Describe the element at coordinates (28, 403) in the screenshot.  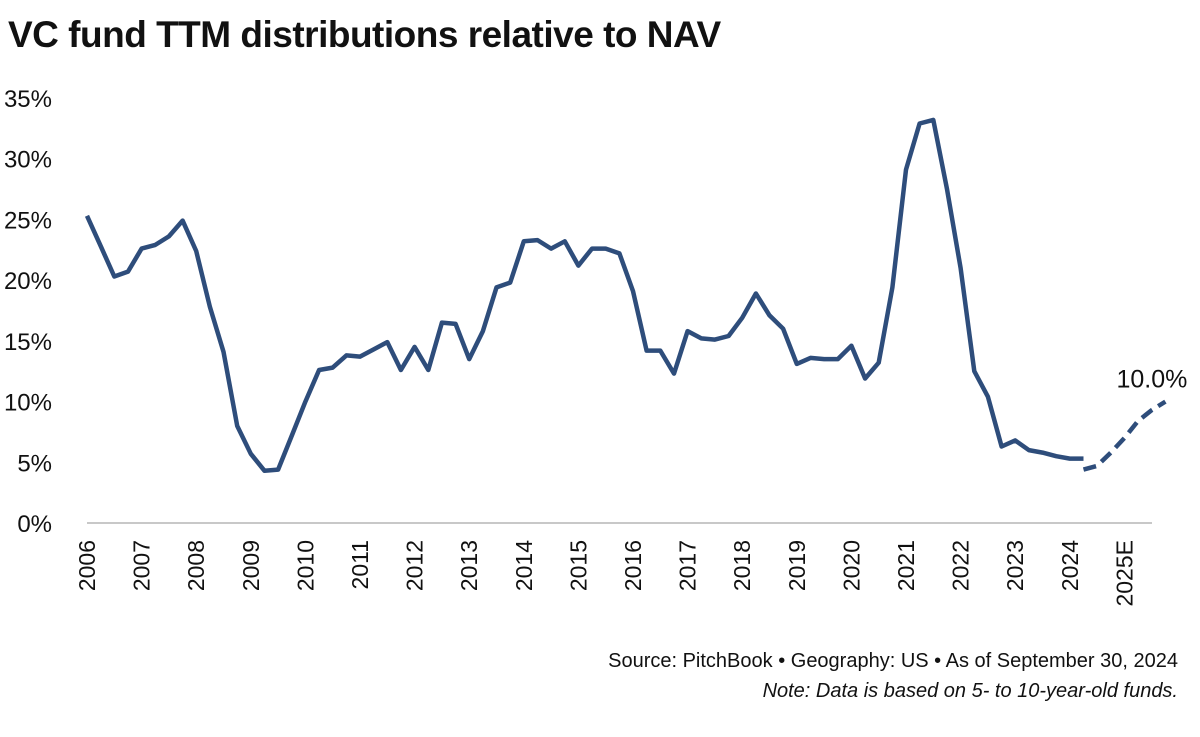
I see `y-tick-label: 10%` at that location.